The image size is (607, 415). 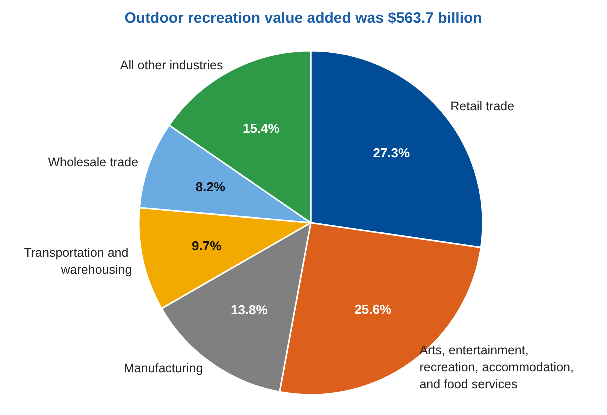 I want to click on data-label: 13.8%, so click(x=249, y=310).